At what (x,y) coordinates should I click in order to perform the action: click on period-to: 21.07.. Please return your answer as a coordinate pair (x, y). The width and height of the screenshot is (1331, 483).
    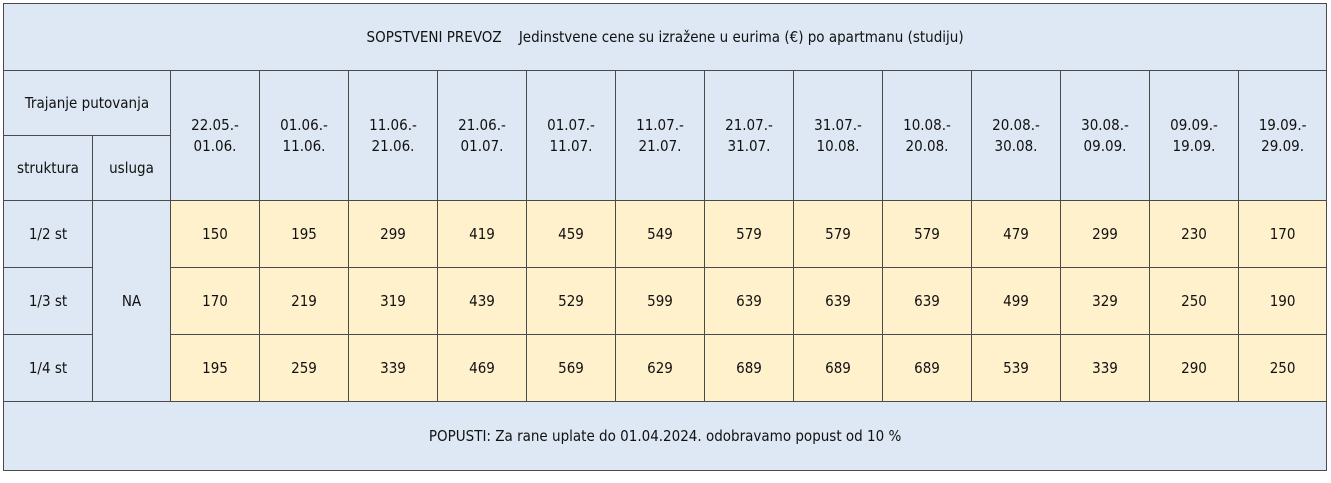
    Looking at the image, I should click on (660, 145).